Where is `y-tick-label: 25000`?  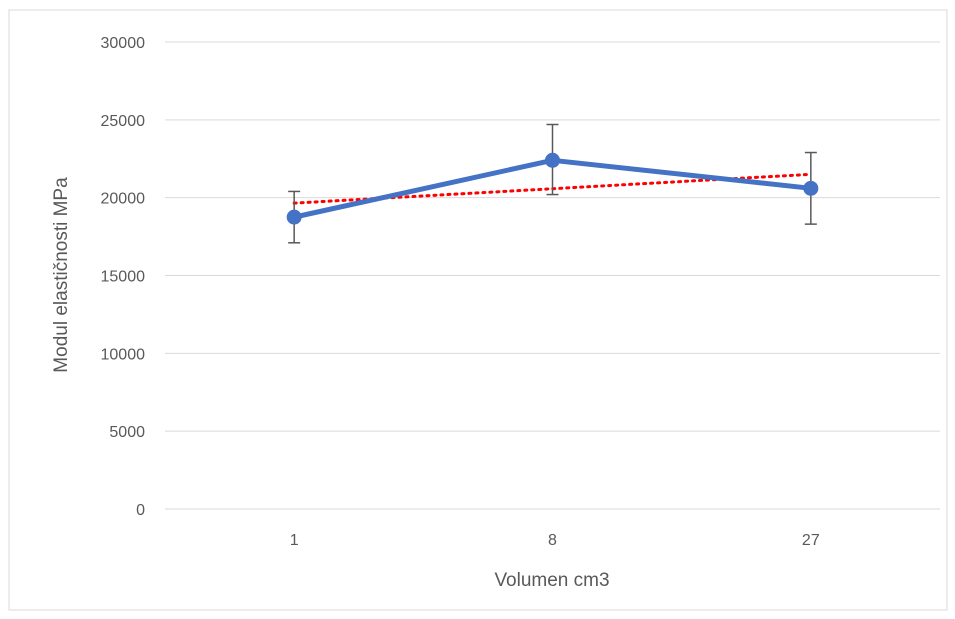 y-tick-label: 25000 is located at coordinates (123, 121).